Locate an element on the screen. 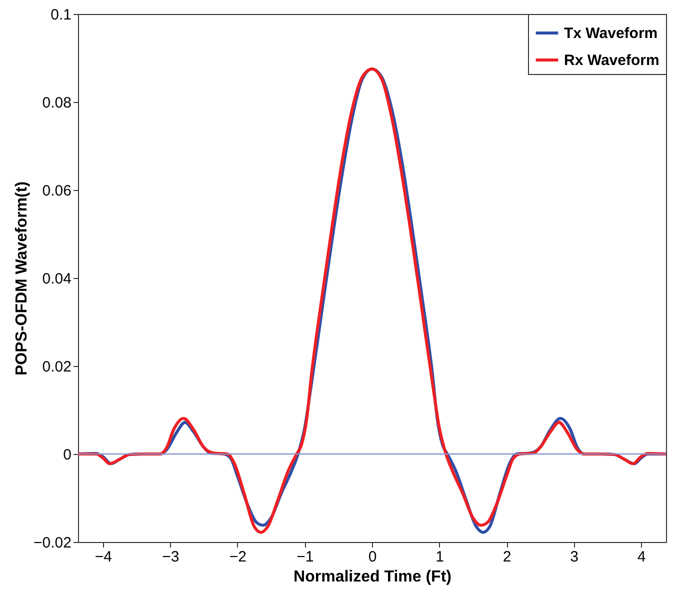 The width and height of the screenshot is (674, 594). legend-label: Tx Waveform is located at coordinates (611, 33).